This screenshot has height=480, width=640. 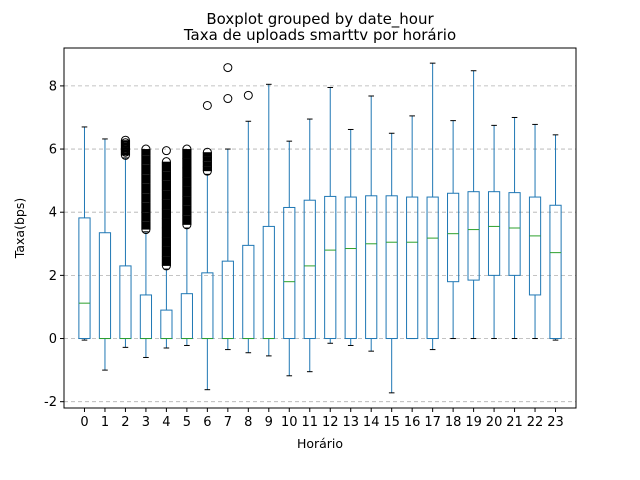 I want to click on x-tick-label: 11, so click(x=309, y=422).